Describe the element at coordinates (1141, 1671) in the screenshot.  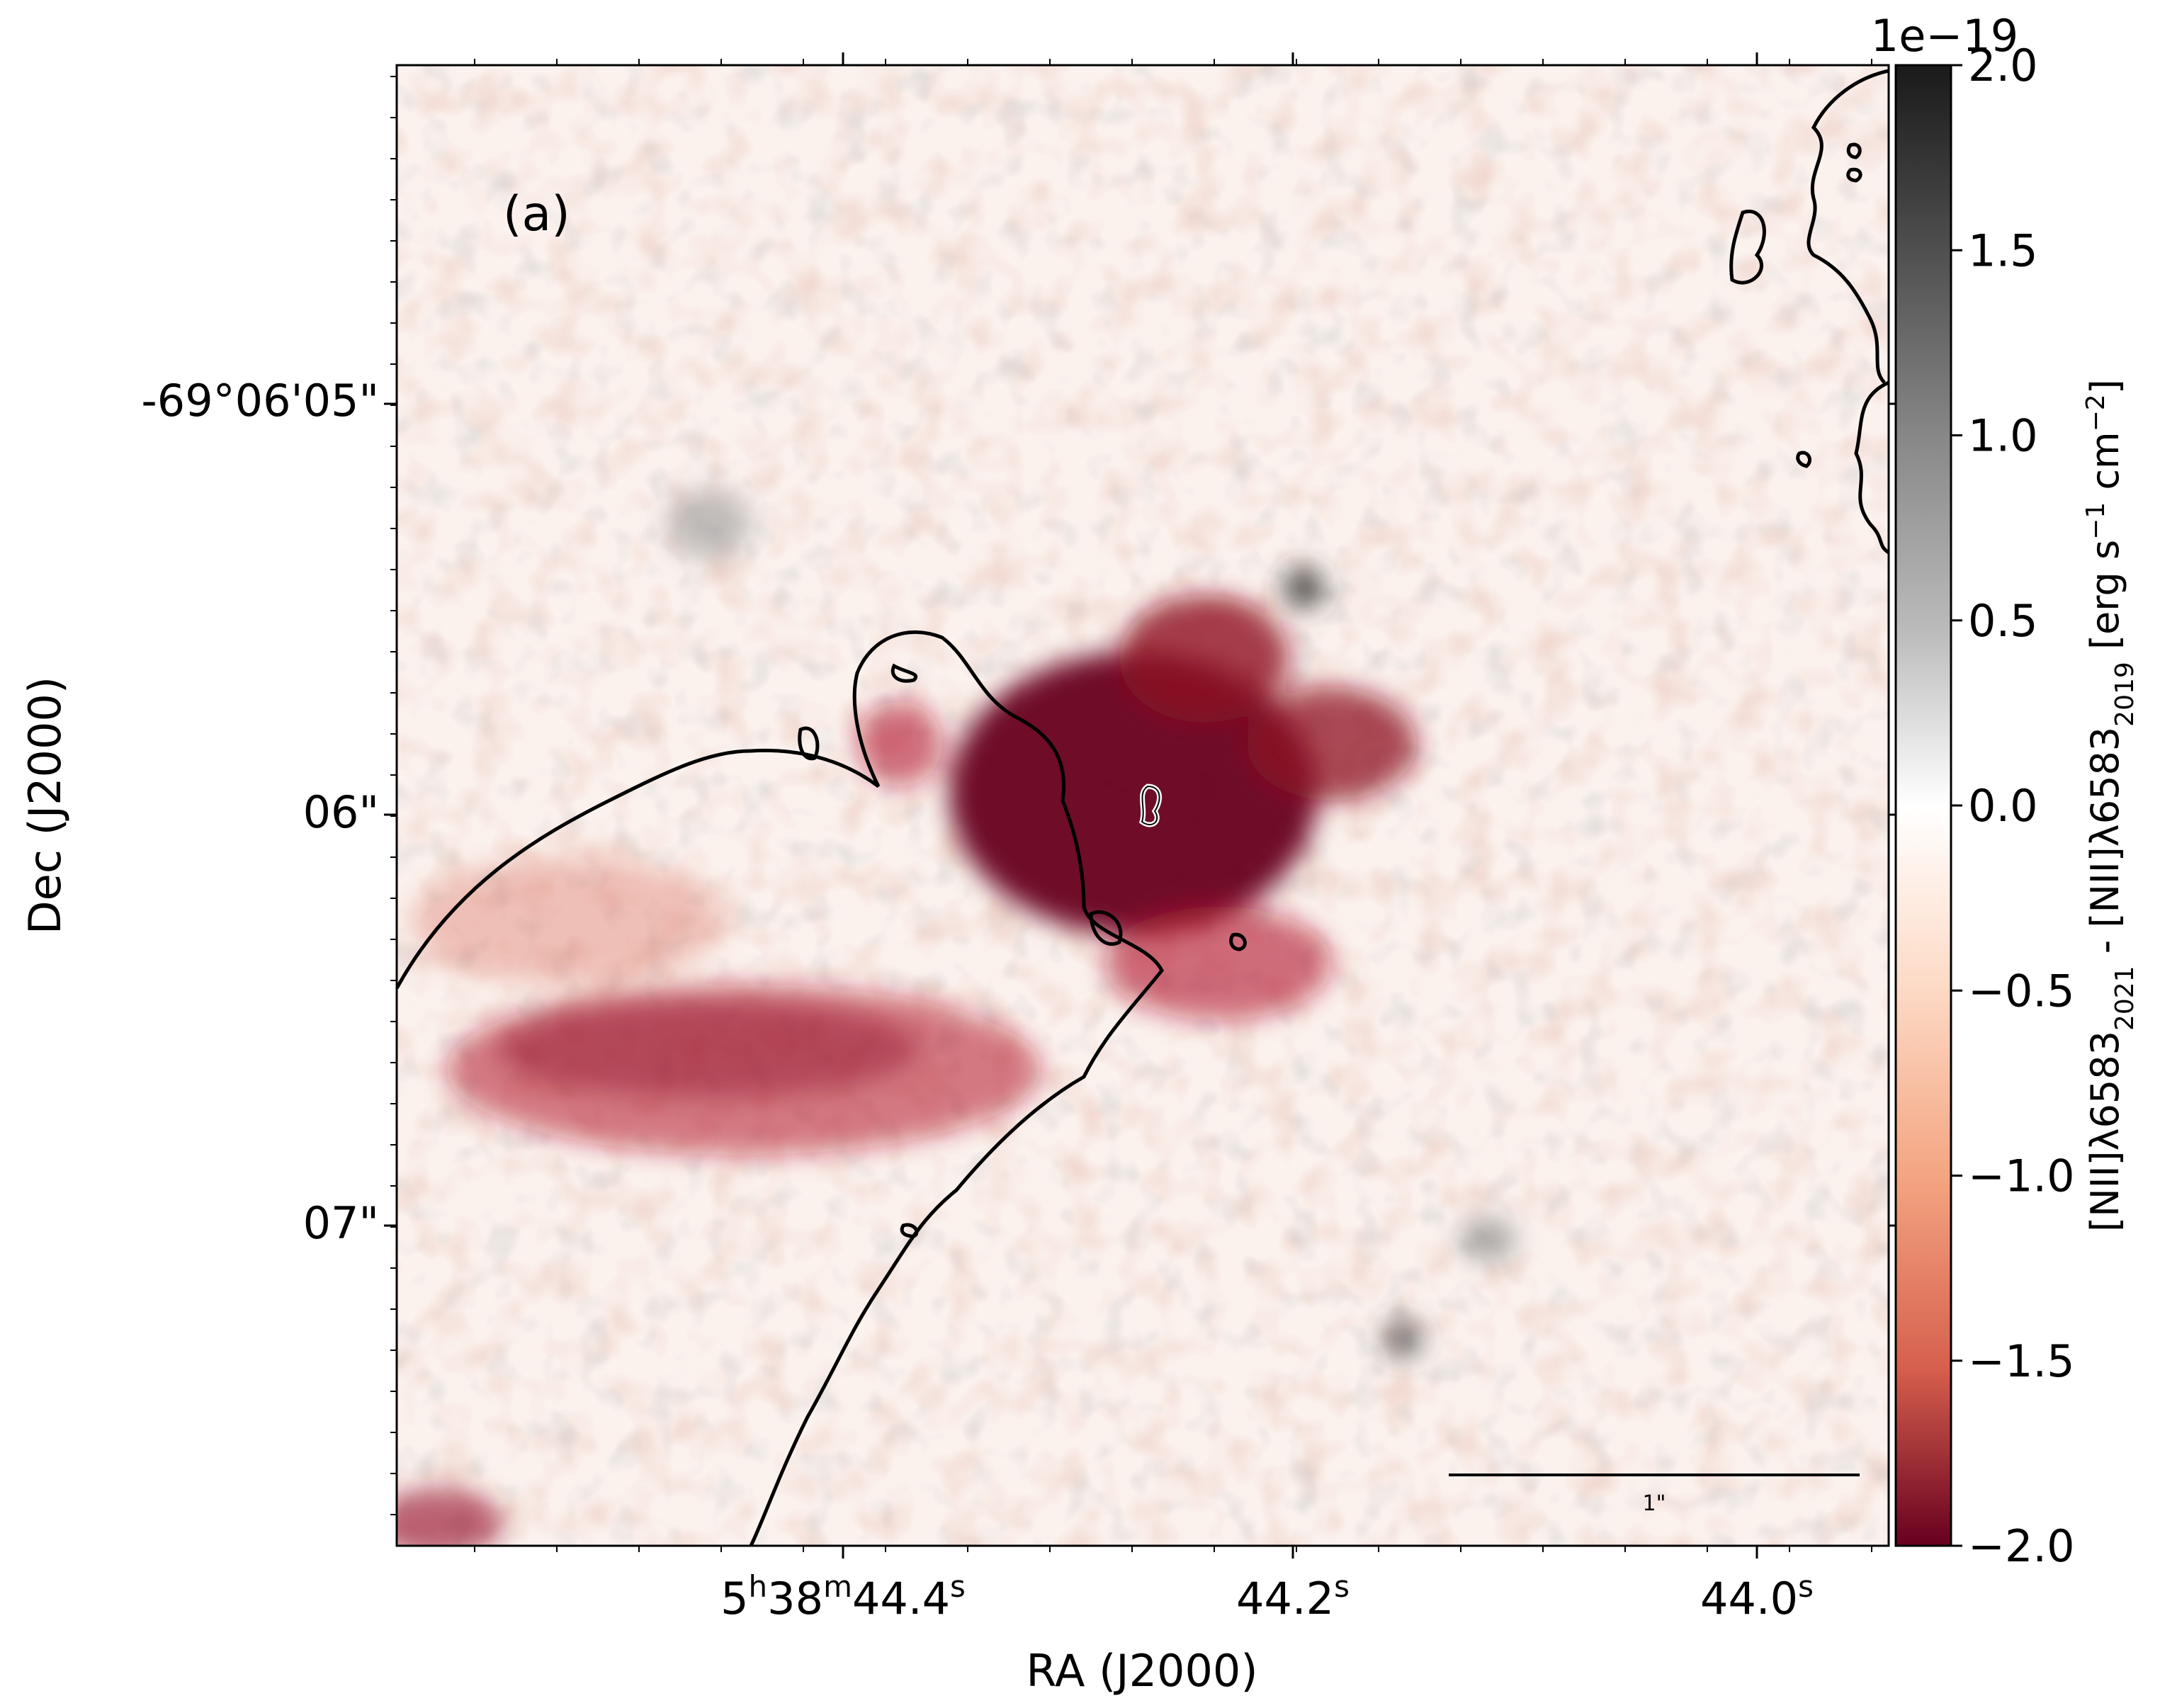
I see `x-axis-label: RA (J2000)` at that location.